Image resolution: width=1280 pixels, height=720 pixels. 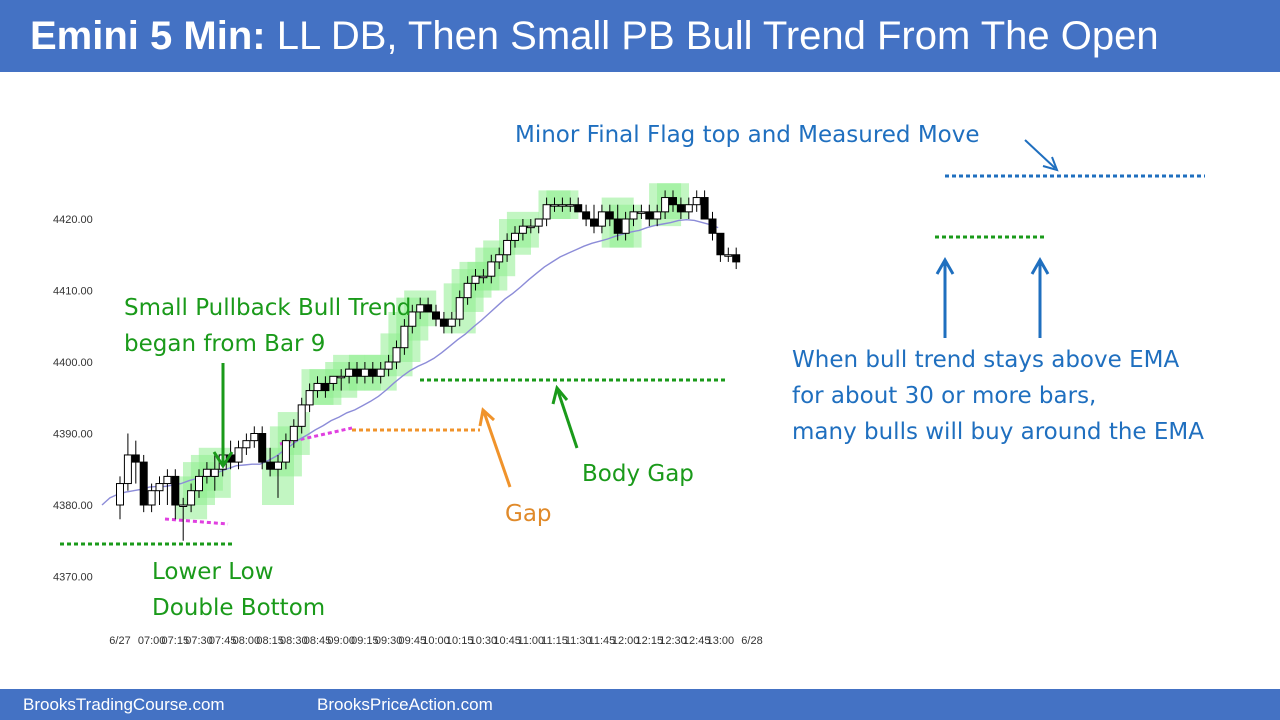 What do you see at coordinates (528, 514) in the screenshot?
I see `gap-label: Gap` at bounding box center [528, 514].